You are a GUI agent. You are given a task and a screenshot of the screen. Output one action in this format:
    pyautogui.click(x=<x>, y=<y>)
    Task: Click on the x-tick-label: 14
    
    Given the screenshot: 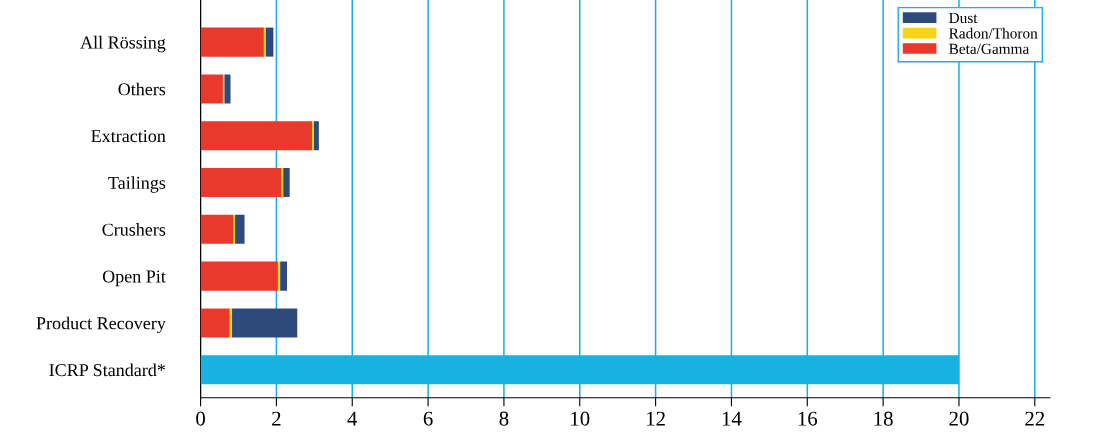 What is the action you would take?
    pyautogui.click(x=732, y=418)
    